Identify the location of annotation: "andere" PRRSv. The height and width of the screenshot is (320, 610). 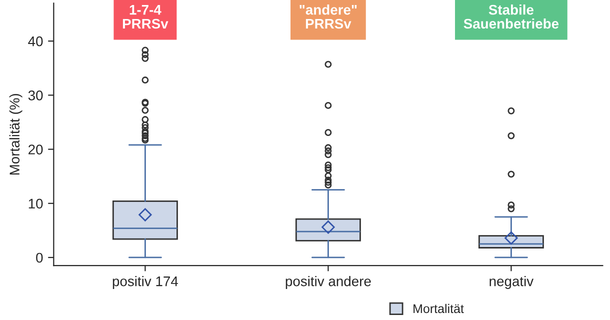
(328, 16).